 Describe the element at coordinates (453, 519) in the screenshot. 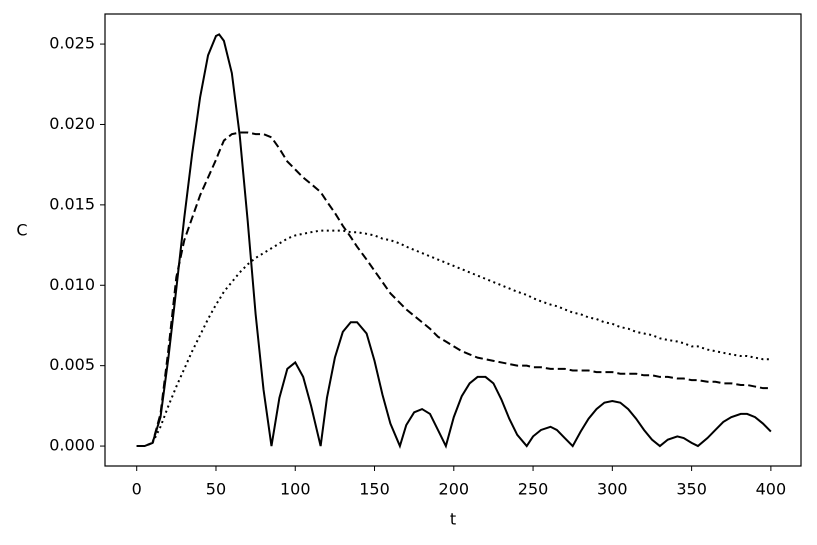

I see `x-axis-label: t` at that location.